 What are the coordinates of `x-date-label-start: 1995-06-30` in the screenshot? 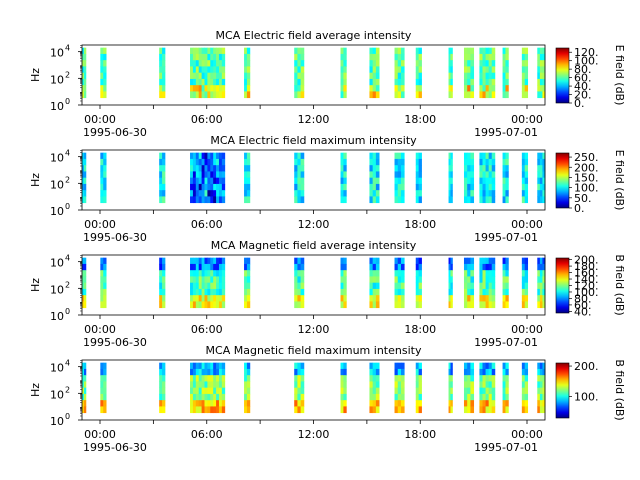 It's located at (115, 447).